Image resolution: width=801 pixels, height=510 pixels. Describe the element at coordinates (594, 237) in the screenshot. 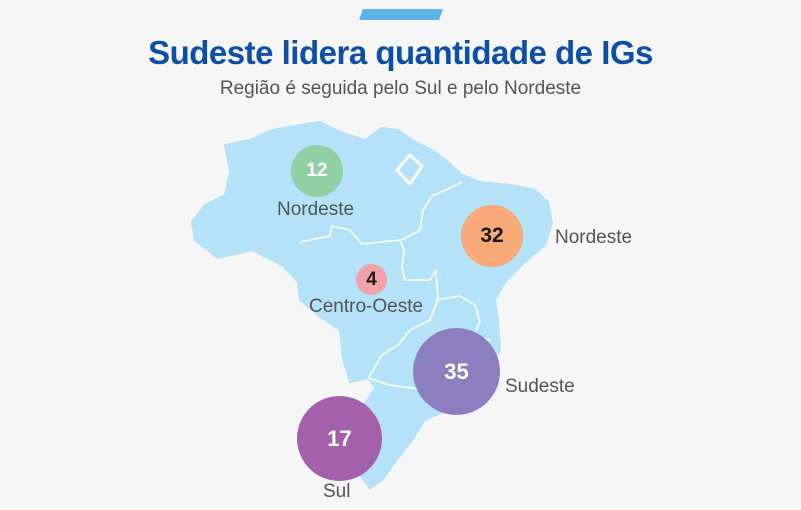

I see `label-nordeste-east: Nordeste` at that location.